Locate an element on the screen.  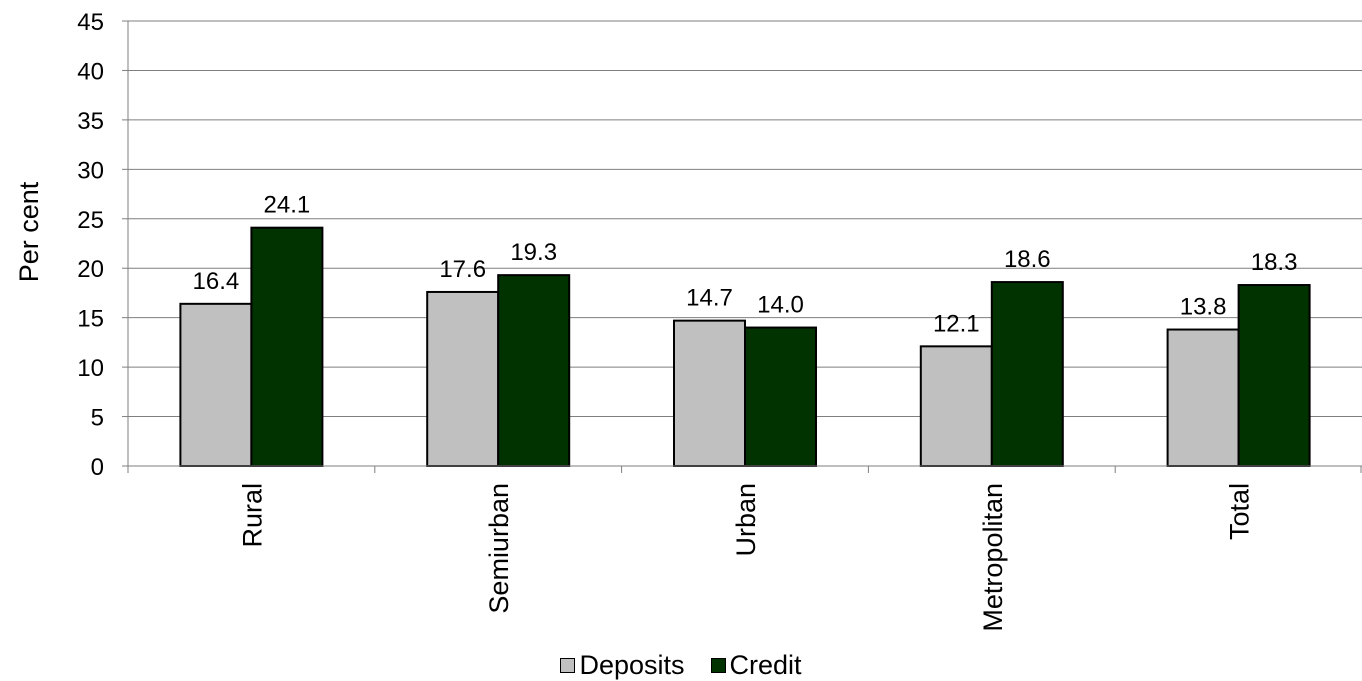
x-tick-label: Rural is located at coordinates (252, 515).